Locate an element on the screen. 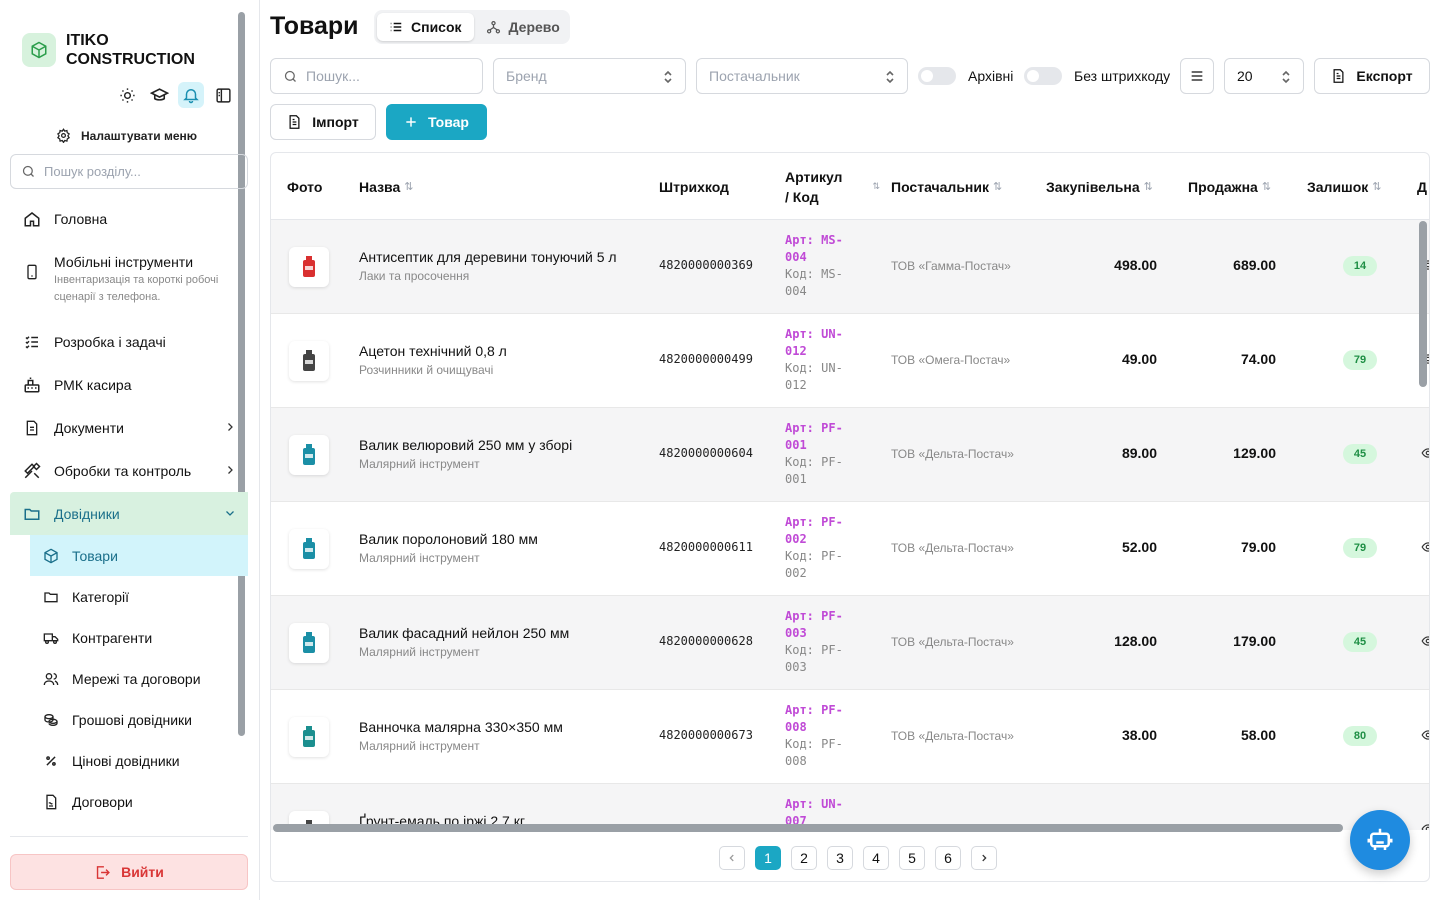  page-button: 4 is located at coordinates (876, 858).